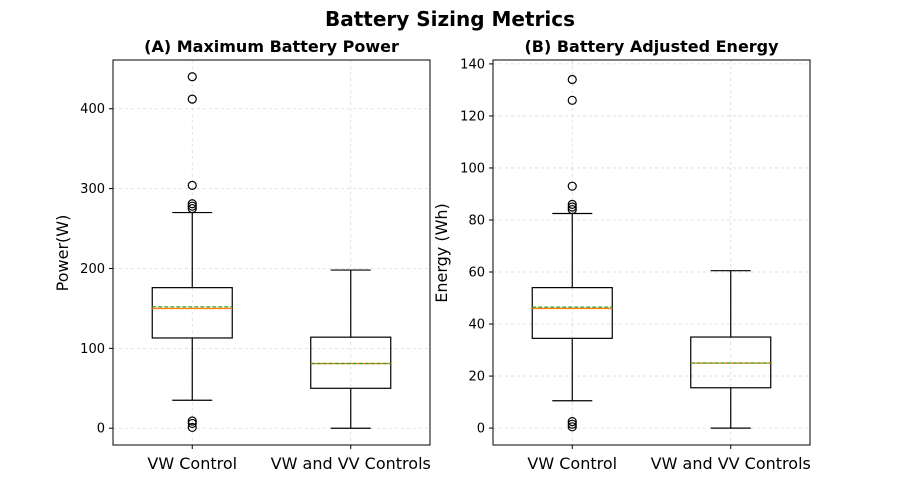  Describe the element at coordinates (92, 349) in the screenshot. I see `panel-a-ytick-label: 100` at that location.